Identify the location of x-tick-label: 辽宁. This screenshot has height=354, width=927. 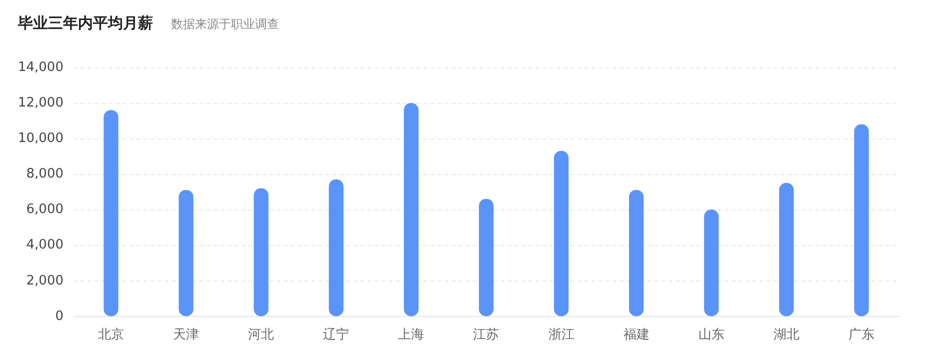
(336, 334).